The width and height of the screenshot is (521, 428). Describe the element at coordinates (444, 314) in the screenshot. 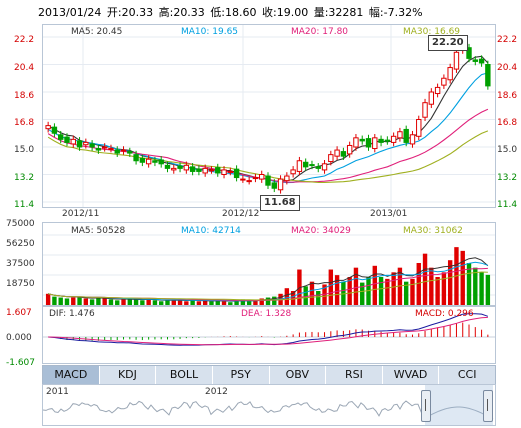

I see `macd-value-label: MACD: 0.296` at that location.